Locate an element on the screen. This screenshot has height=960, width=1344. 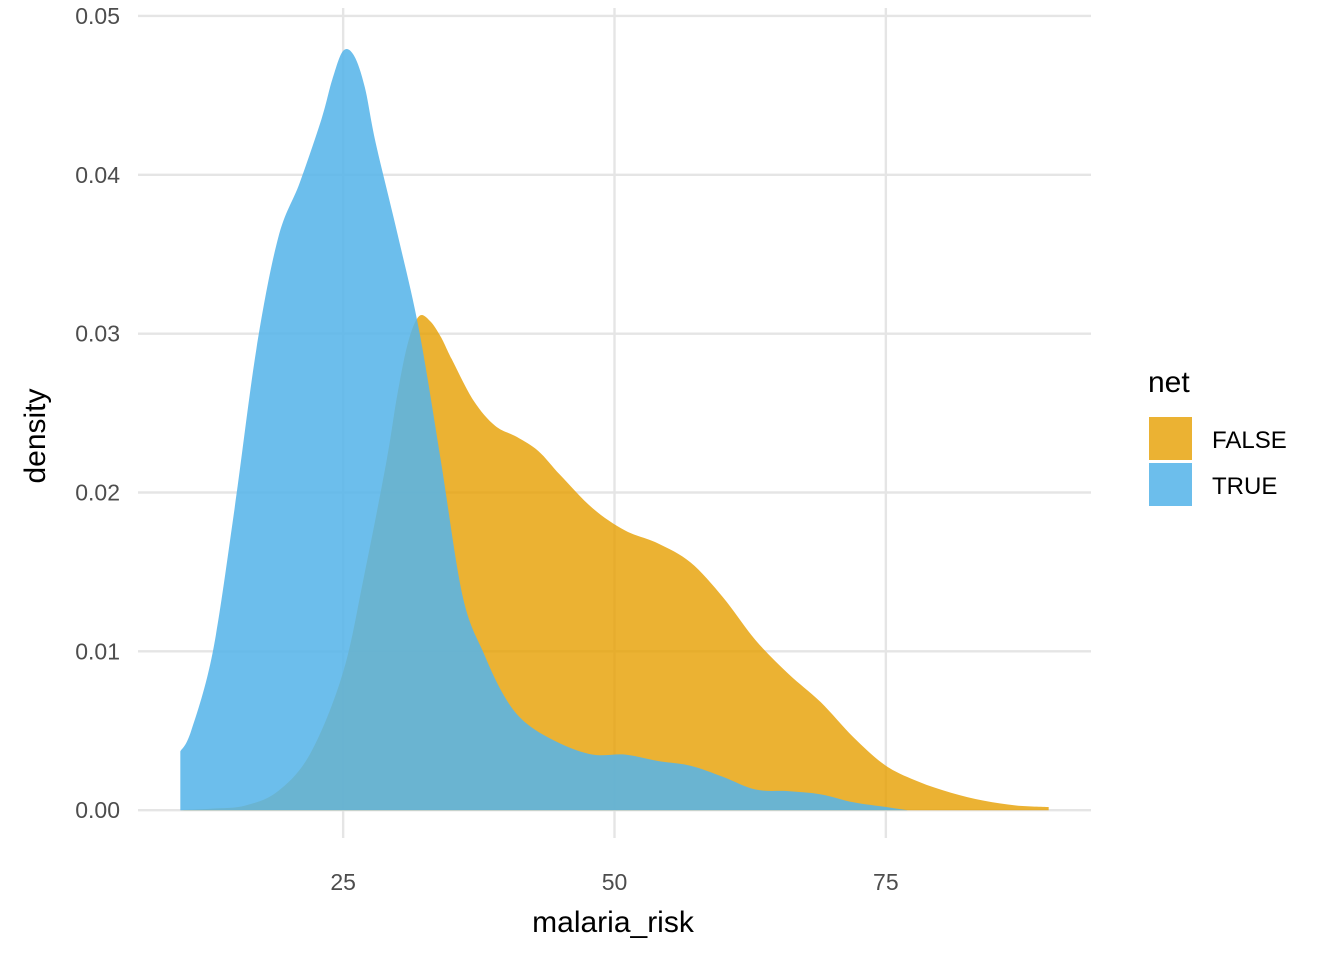
x-axis-ticks: 25 50 75 is located at coordinates (614, 882).